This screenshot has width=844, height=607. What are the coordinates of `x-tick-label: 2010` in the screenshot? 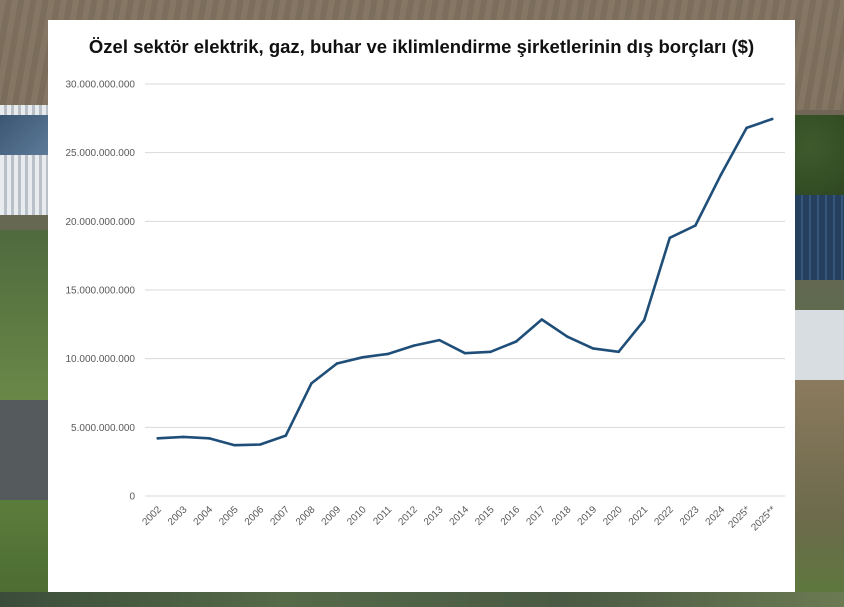 It's located at (357, 516).